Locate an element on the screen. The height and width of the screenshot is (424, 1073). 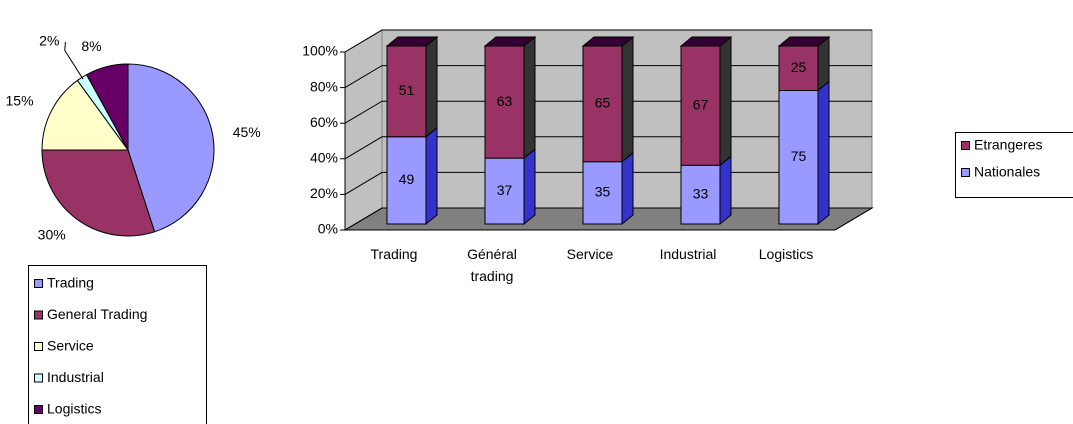
legend-label: Service is located at coordinates (70, 346).